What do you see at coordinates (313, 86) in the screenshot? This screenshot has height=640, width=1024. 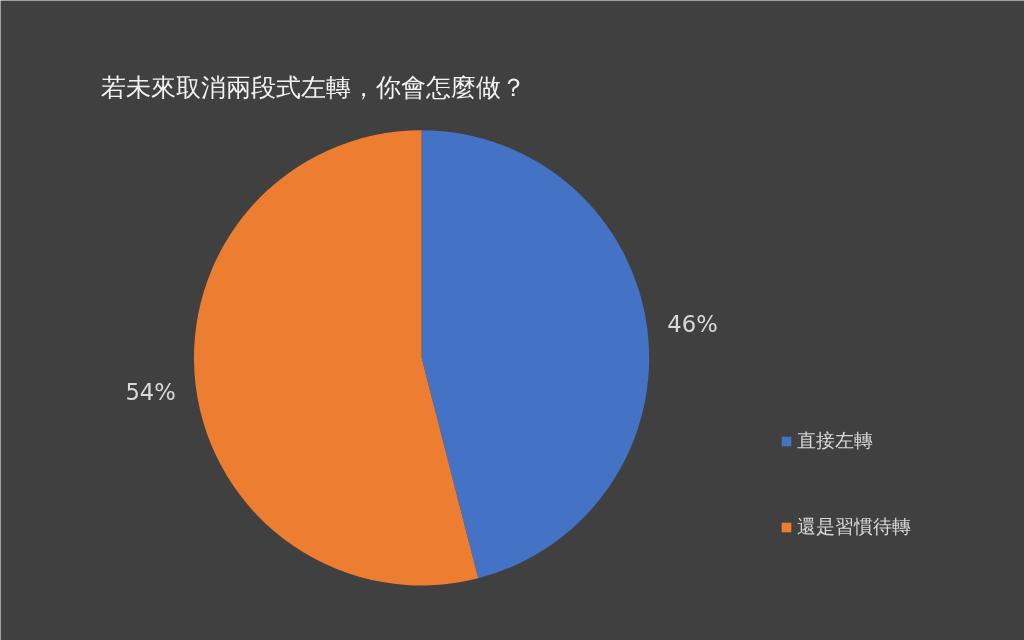 I see `chart-title: 若未來取消兩段式左轉，你會怎麼做？` at bounding box center [313, 86].